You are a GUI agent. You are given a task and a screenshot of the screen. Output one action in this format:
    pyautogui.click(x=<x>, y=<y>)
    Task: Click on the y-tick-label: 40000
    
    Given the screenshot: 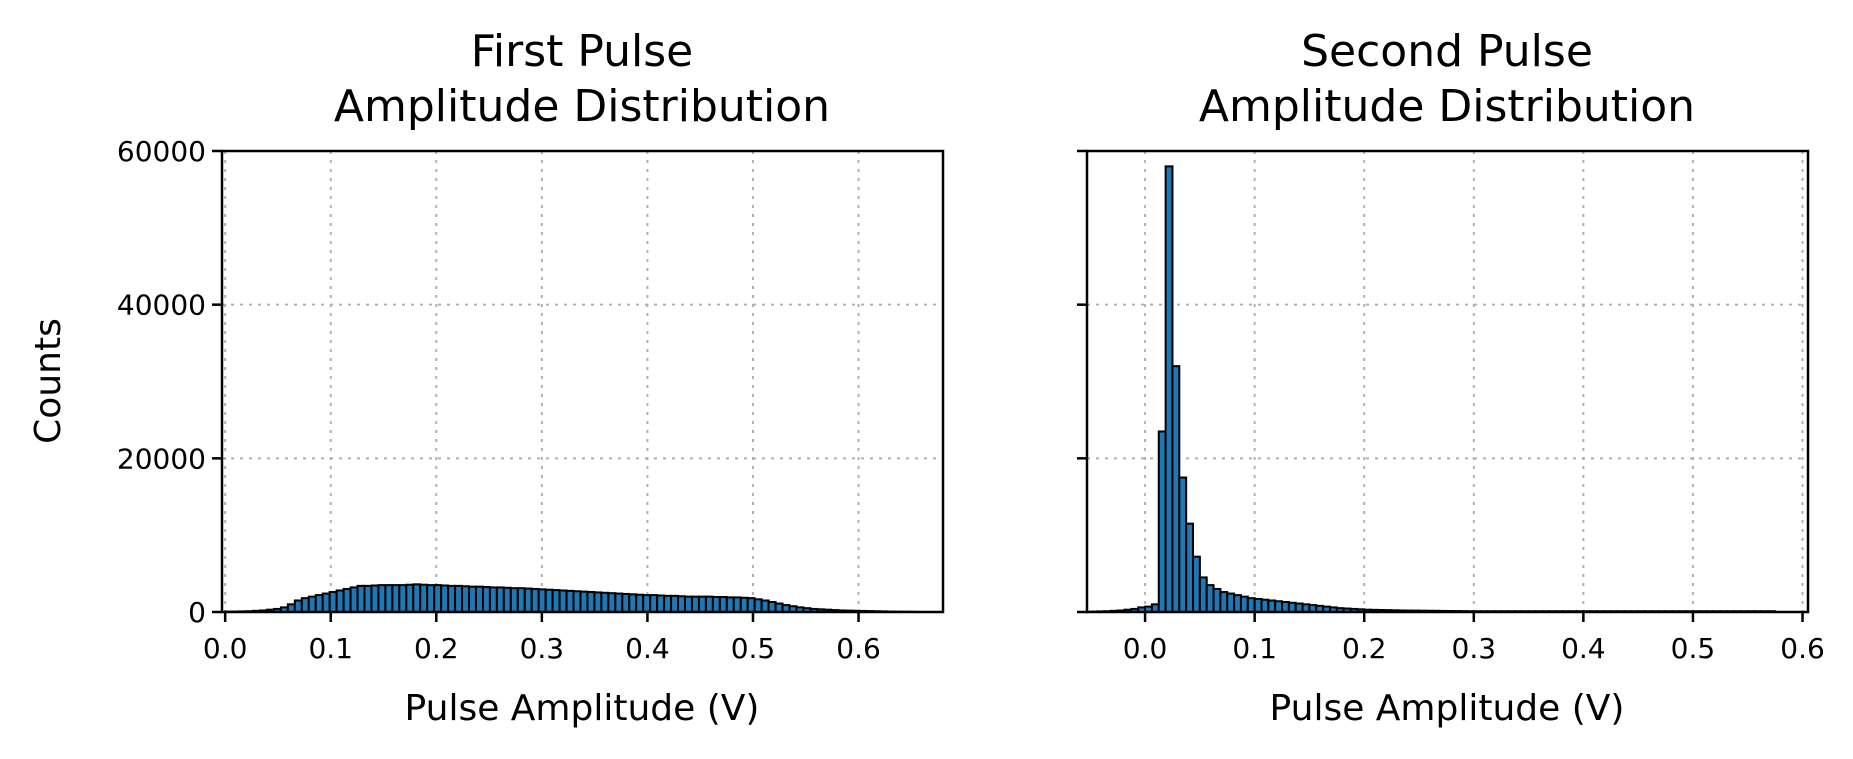 What is the action you would take?
    pyautogui.click(x=161, y=305)
    